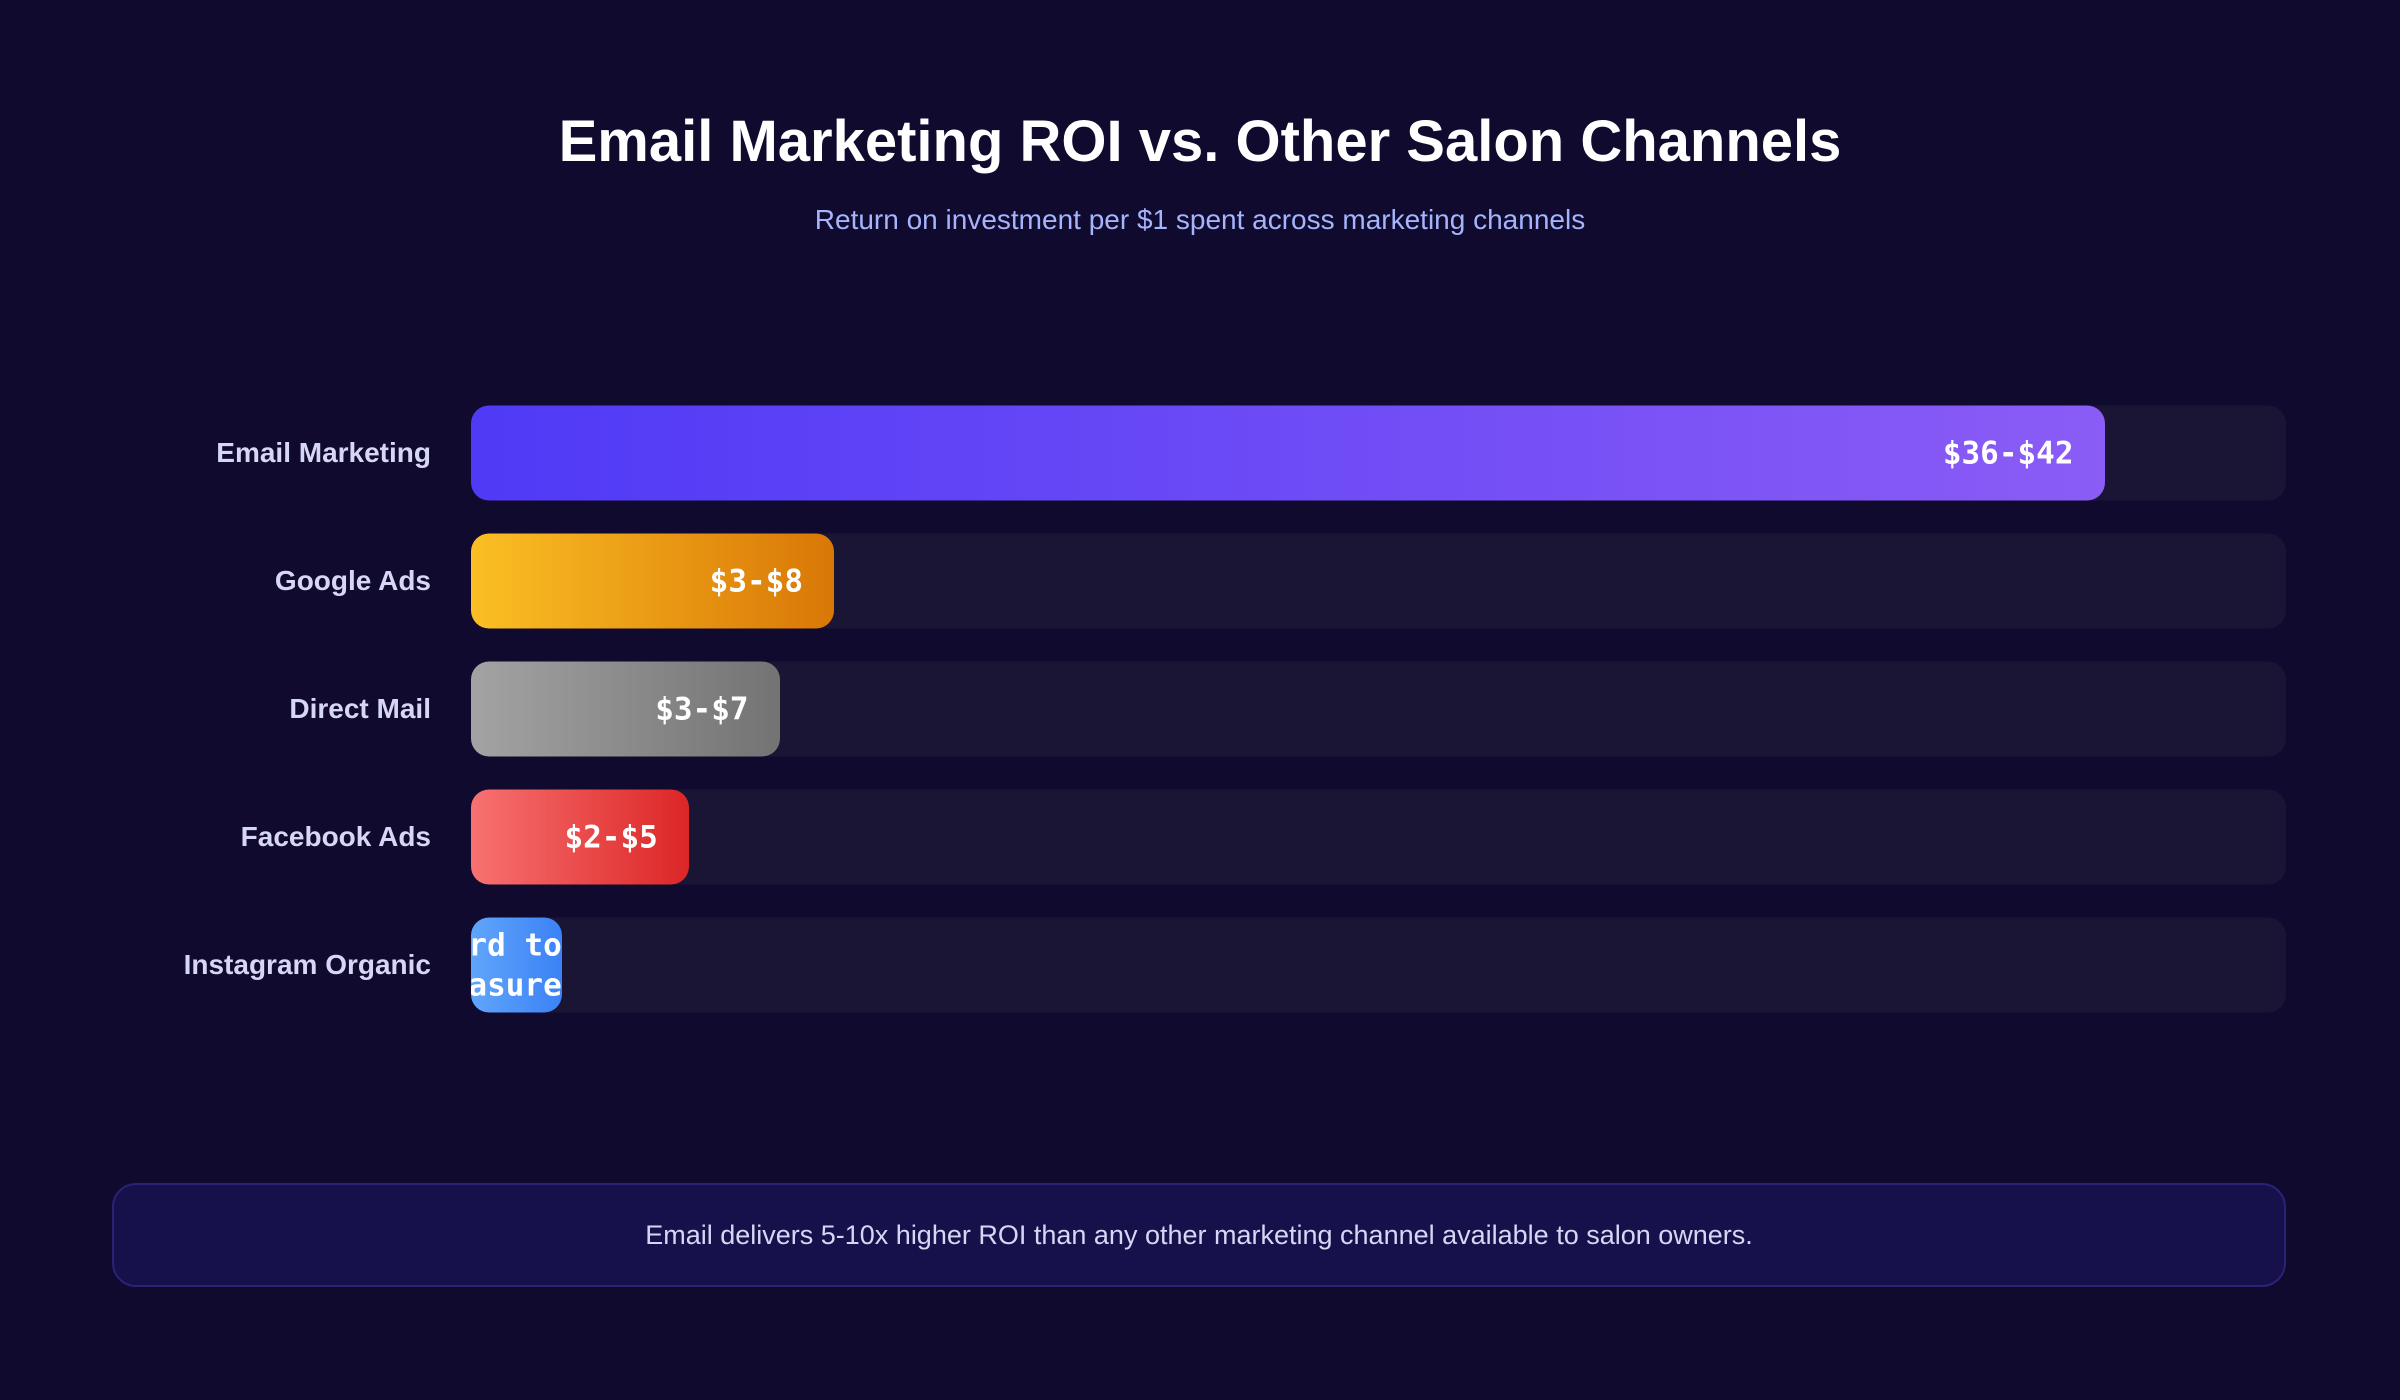 The height and width of the screenshot is (1400, 2400). I want to click on value-label: $36-$42, so click(2008, 453).